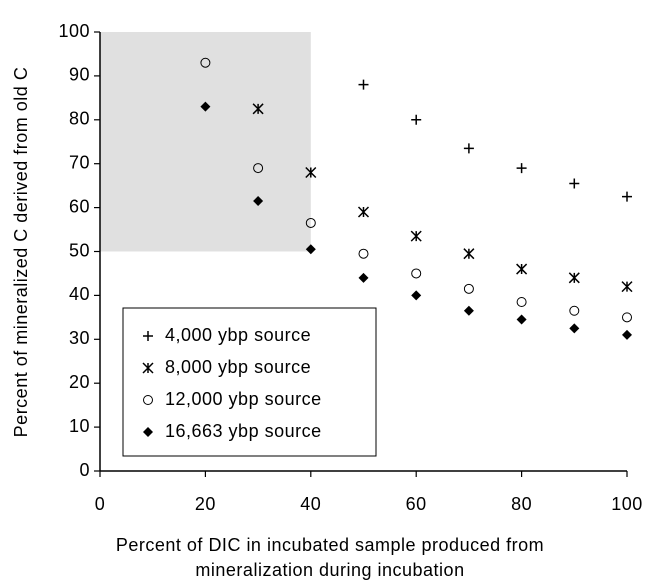 Image resolution: width=660 pixels, height=586 pixels. Describe the element at coordinates (238, 367) in the screenshot. I see `legend-label: 8,000 ybp source` at that location.